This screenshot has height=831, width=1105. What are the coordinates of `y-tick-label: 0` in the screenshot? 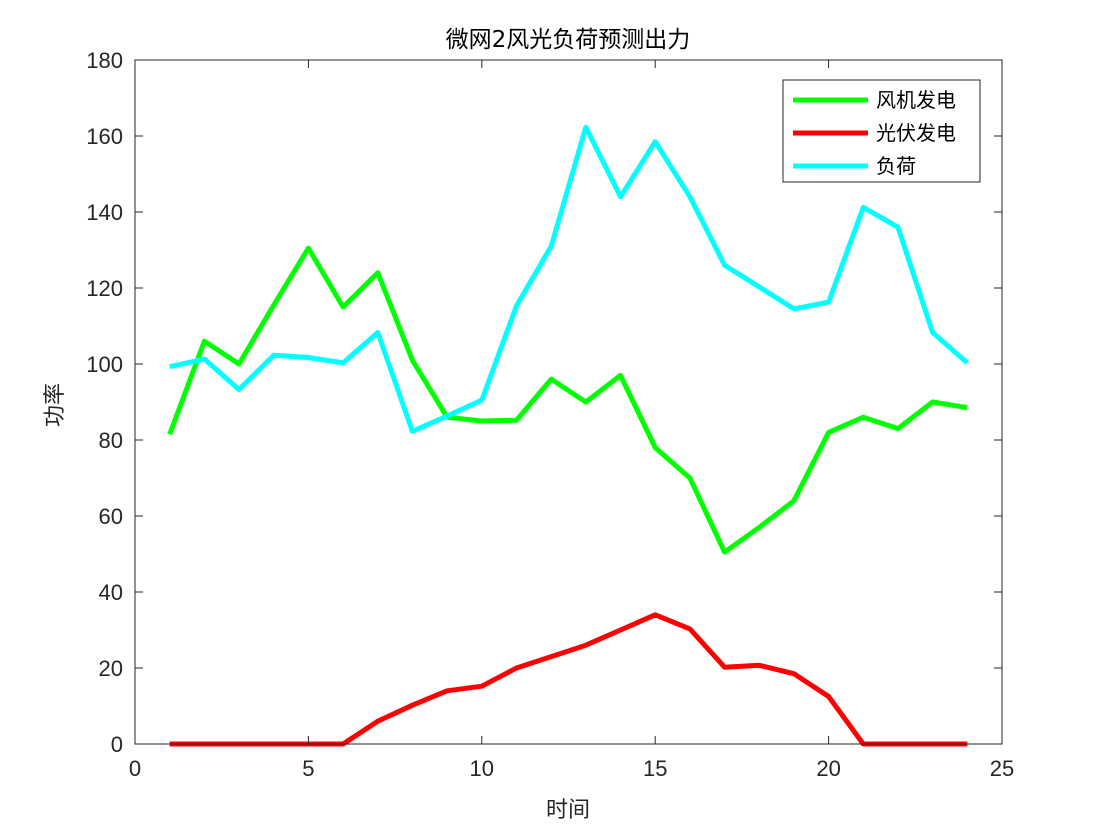 It's located at (117, 744).